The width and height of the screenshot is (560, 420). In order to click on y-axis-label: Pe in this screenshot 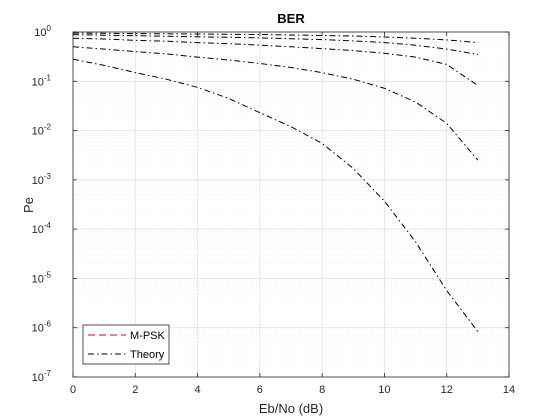, I will do `click(28, 205)`.